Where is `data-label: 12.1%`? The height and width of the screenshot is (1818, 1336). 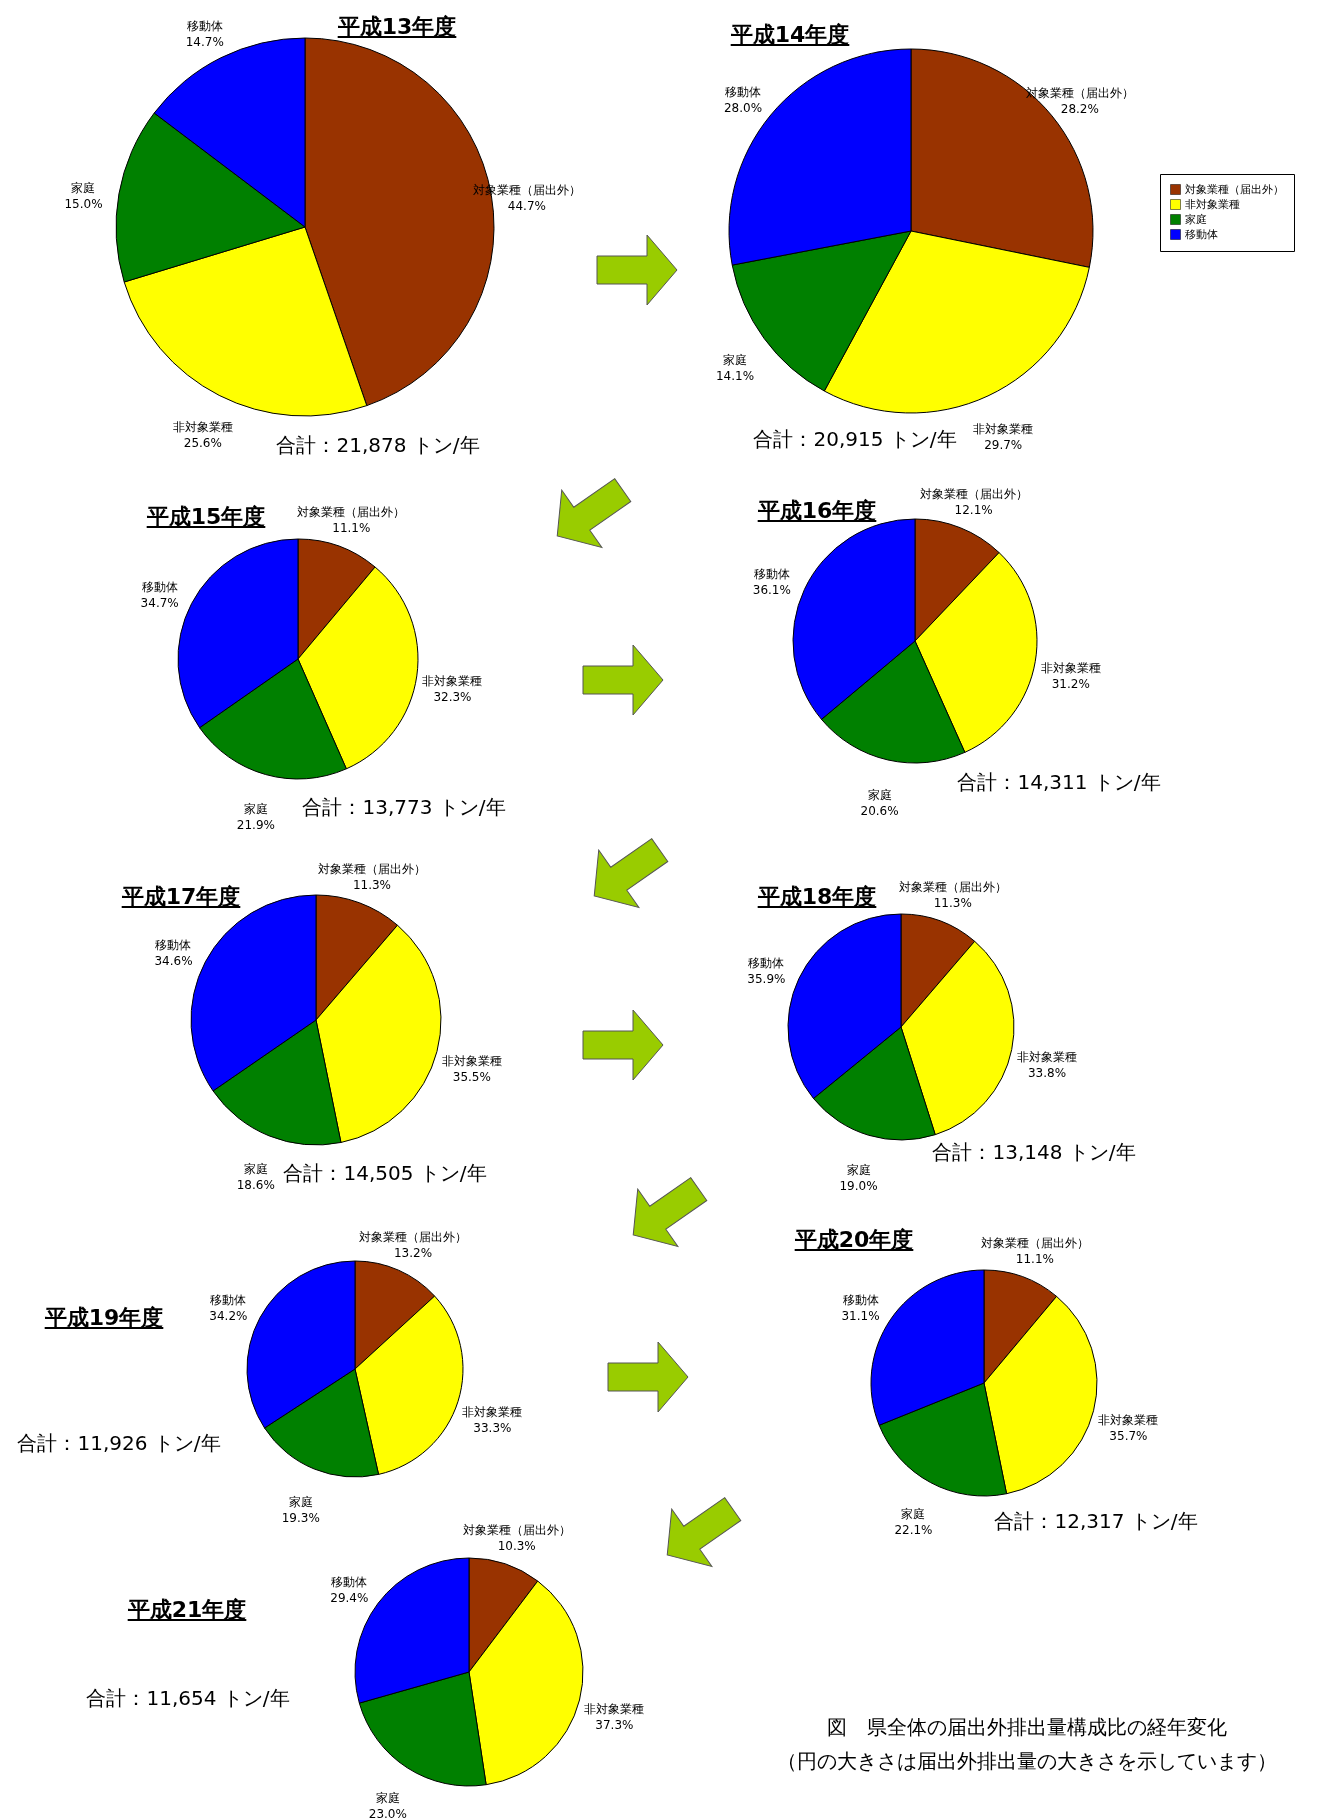
data-label: 12.1% is located at coordinates (973, 510).